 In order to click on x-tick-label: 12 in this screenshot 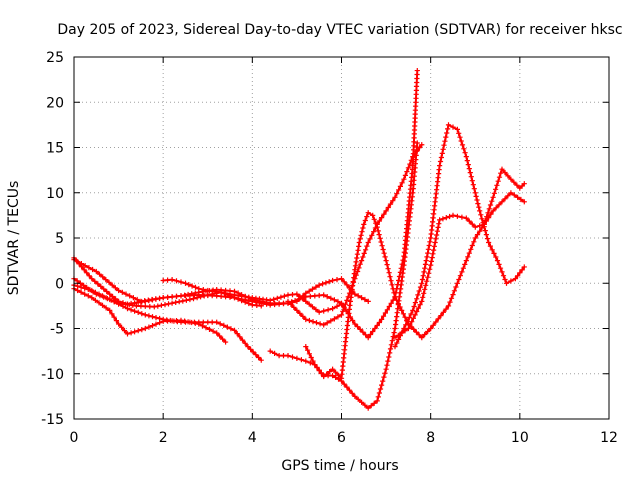, I will do `click(609, 438)`.